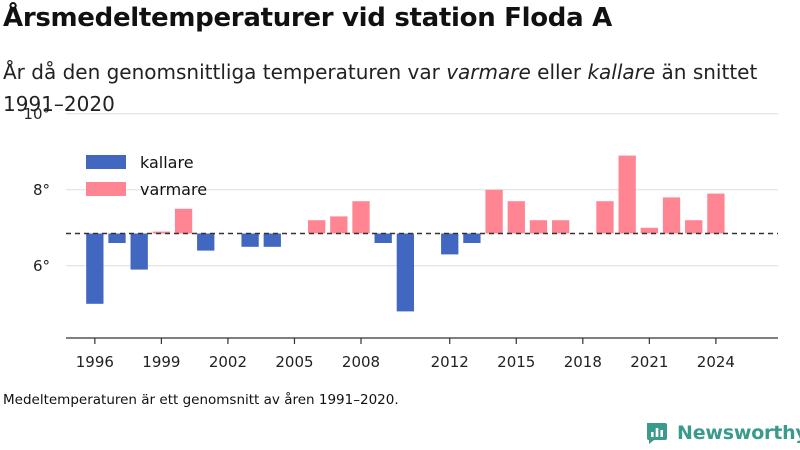  Describe the element at coordinates (139, 251) in the screenshot. I see `bar-1998` at that location.